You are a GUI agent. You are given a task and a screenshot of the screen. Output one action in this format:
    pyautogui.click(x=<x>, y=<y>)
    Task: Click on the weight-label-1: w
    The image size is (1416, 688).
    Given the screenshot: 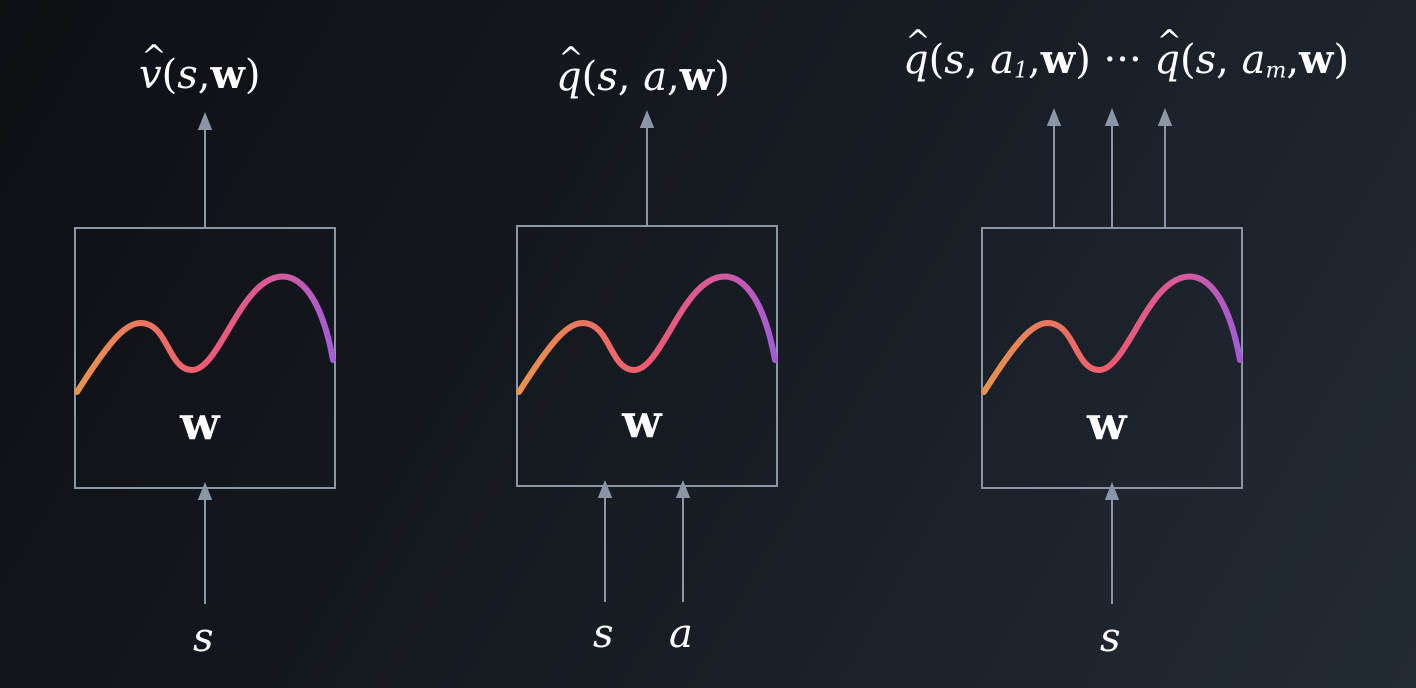 What is the action you would take?
    pyautogui.click(x=200, y=423)
    